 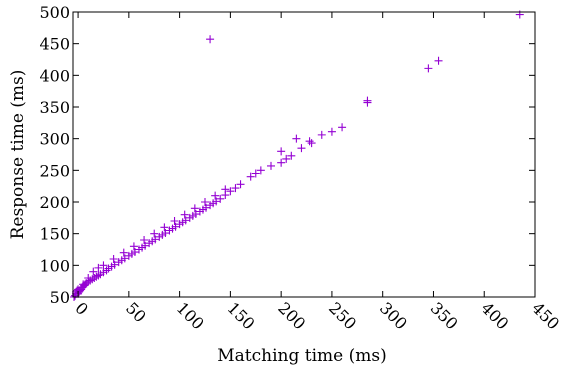 I want to click on x-tick-label: 250, so click(x=342, y=315).